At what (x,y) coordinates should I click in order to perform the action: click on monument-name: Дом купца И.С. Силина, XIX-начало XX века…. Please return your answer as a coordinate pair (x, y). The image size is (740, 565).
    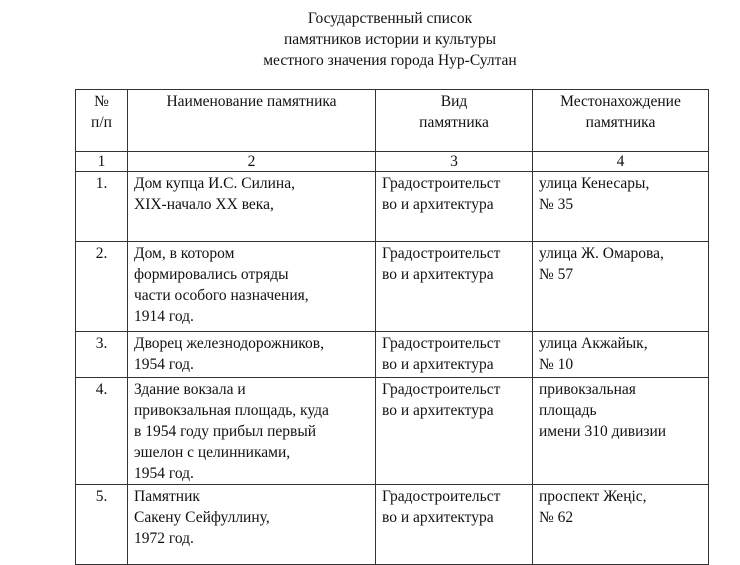
    Looking at the image, I should click on (251, 206).